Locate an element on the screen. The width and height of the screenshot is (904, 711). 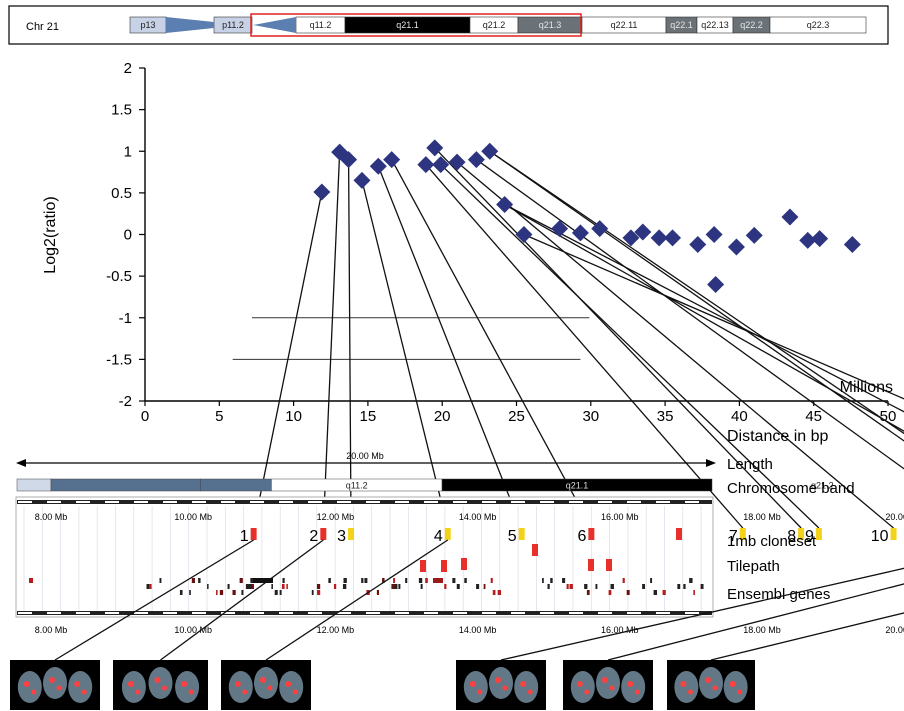
chromosome-label: Chr 21 is located at coordinates (42, 27).